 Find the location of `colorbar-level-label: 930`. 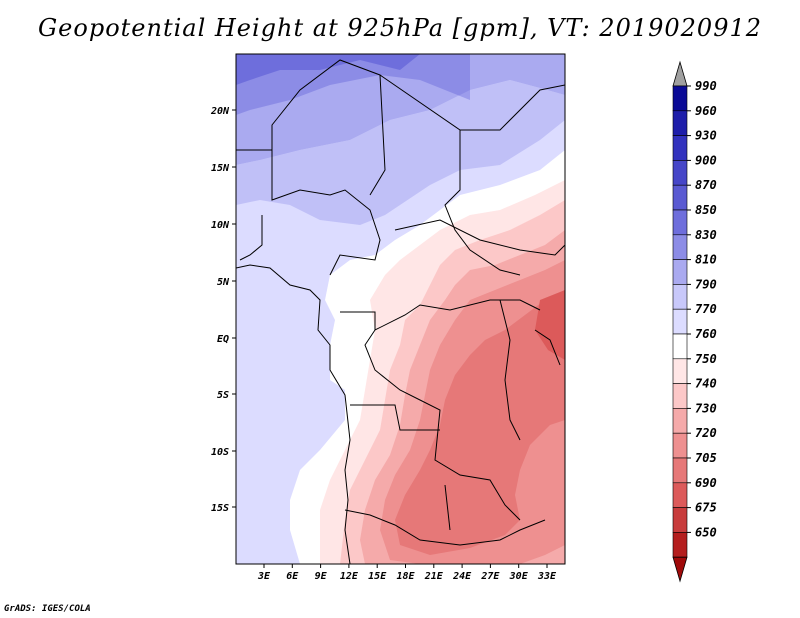

colorbar-level-label: 930 is located at coordinates (706, 136).